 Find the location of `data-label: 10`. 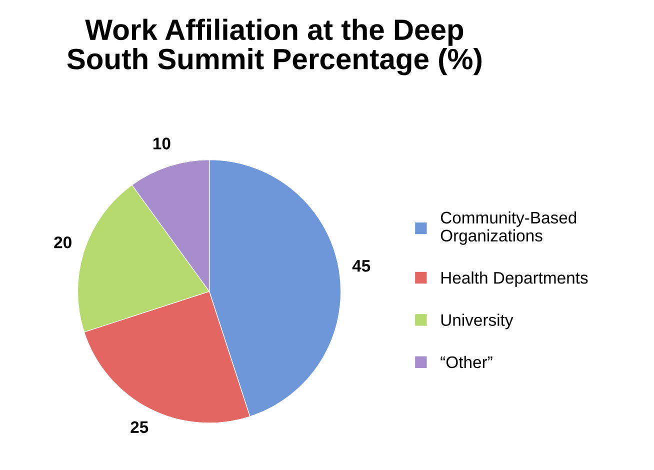

data-label: 10 is located at coordinates (161, 144).